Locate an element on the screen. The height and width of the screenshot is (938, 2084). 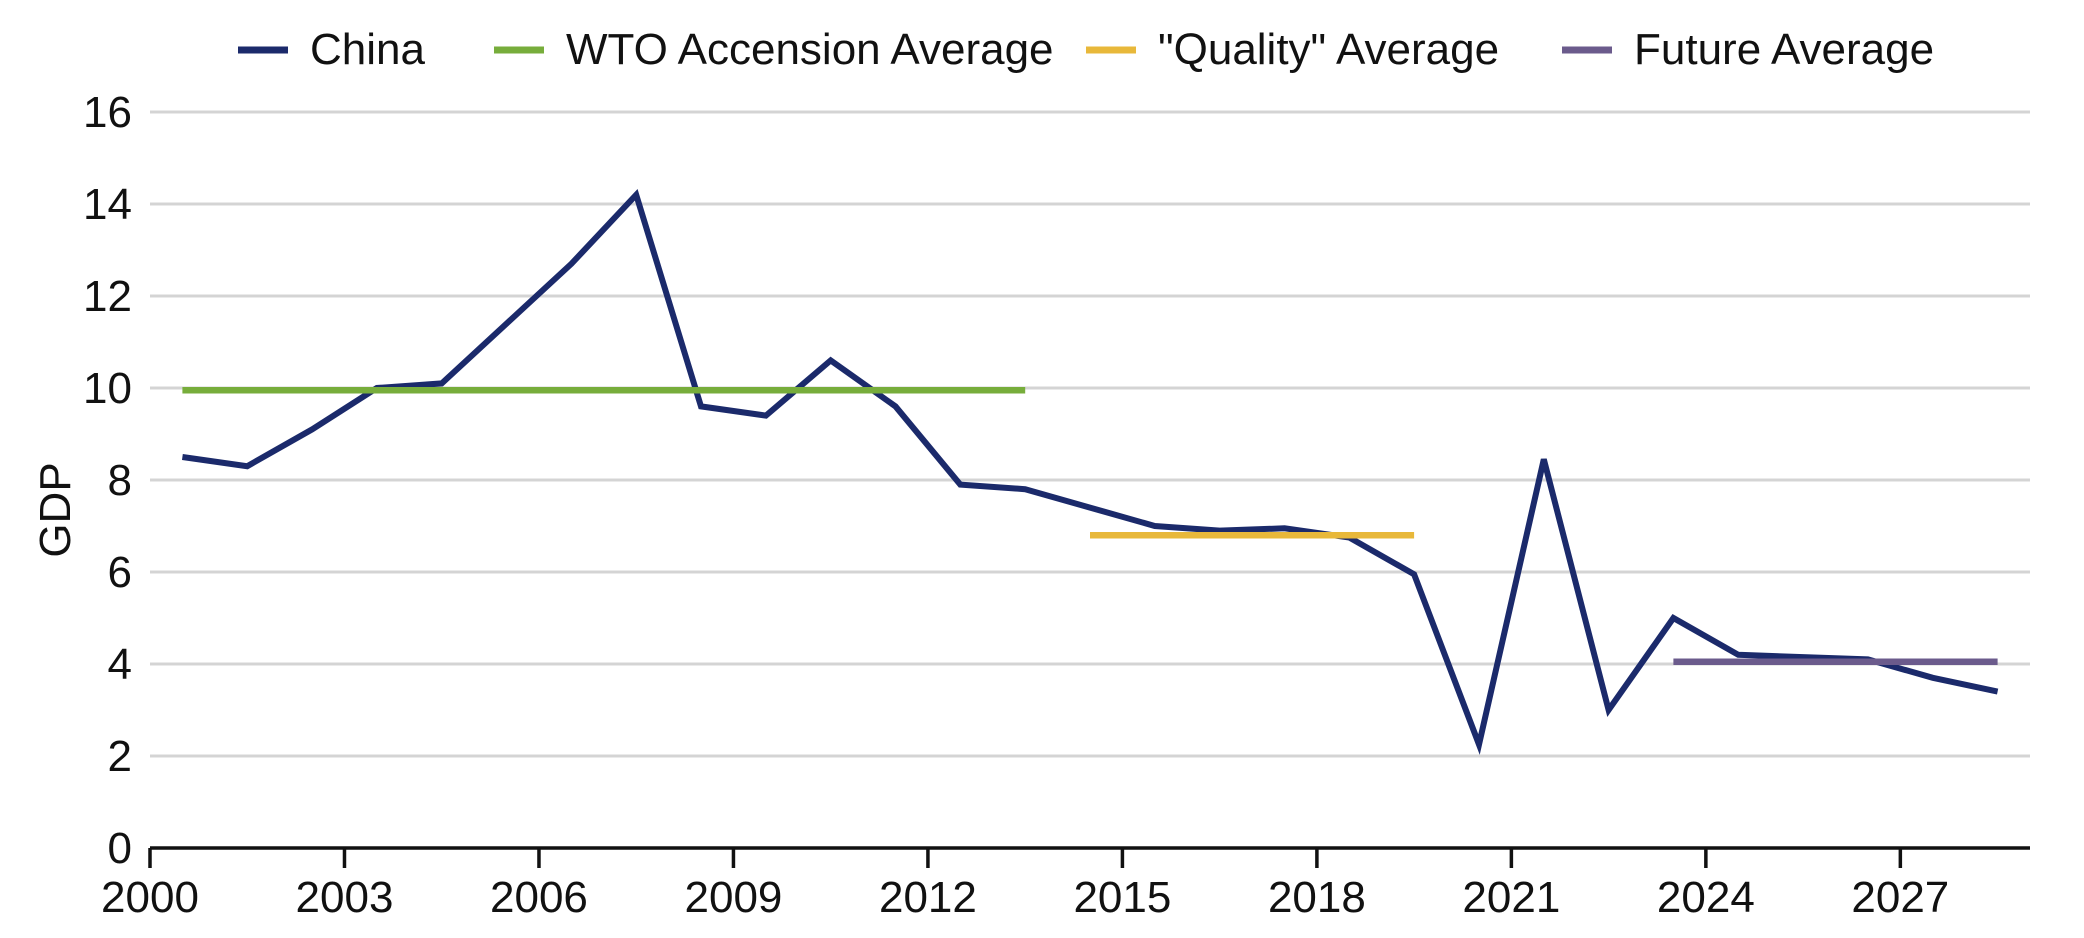
x-tick-label-2006: 2006 is located at coordinates (539, 897).